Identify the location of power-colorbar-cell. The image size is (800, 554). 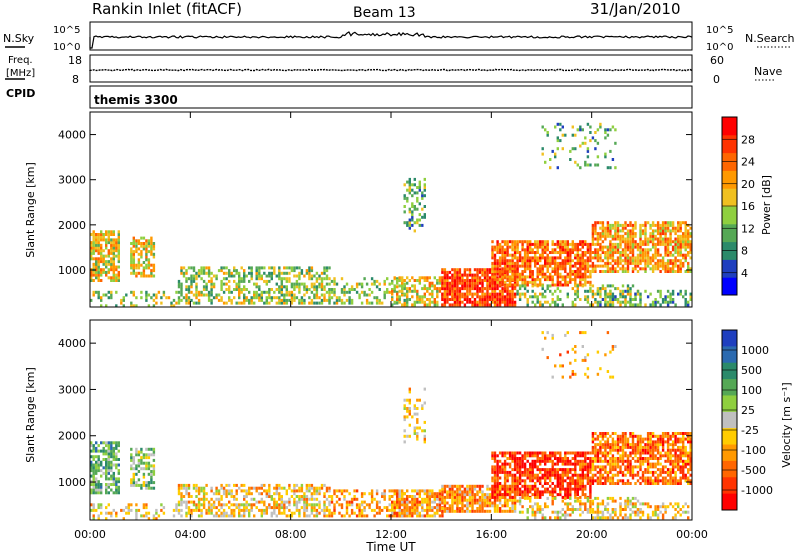
(729, 215).